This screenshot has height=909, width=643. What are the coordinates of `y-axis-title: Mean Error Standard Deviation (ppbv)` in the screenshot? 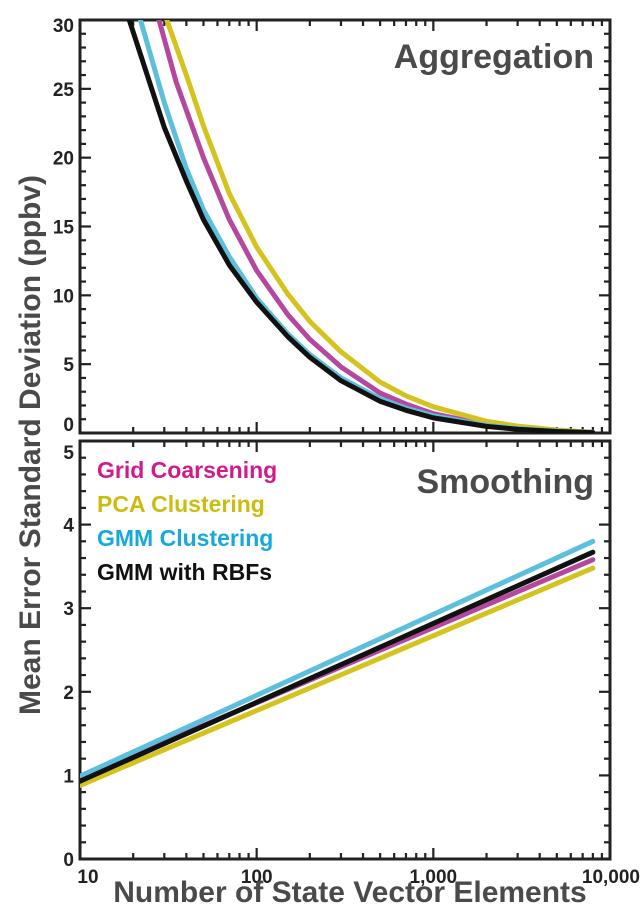 It's located at (30, 445).